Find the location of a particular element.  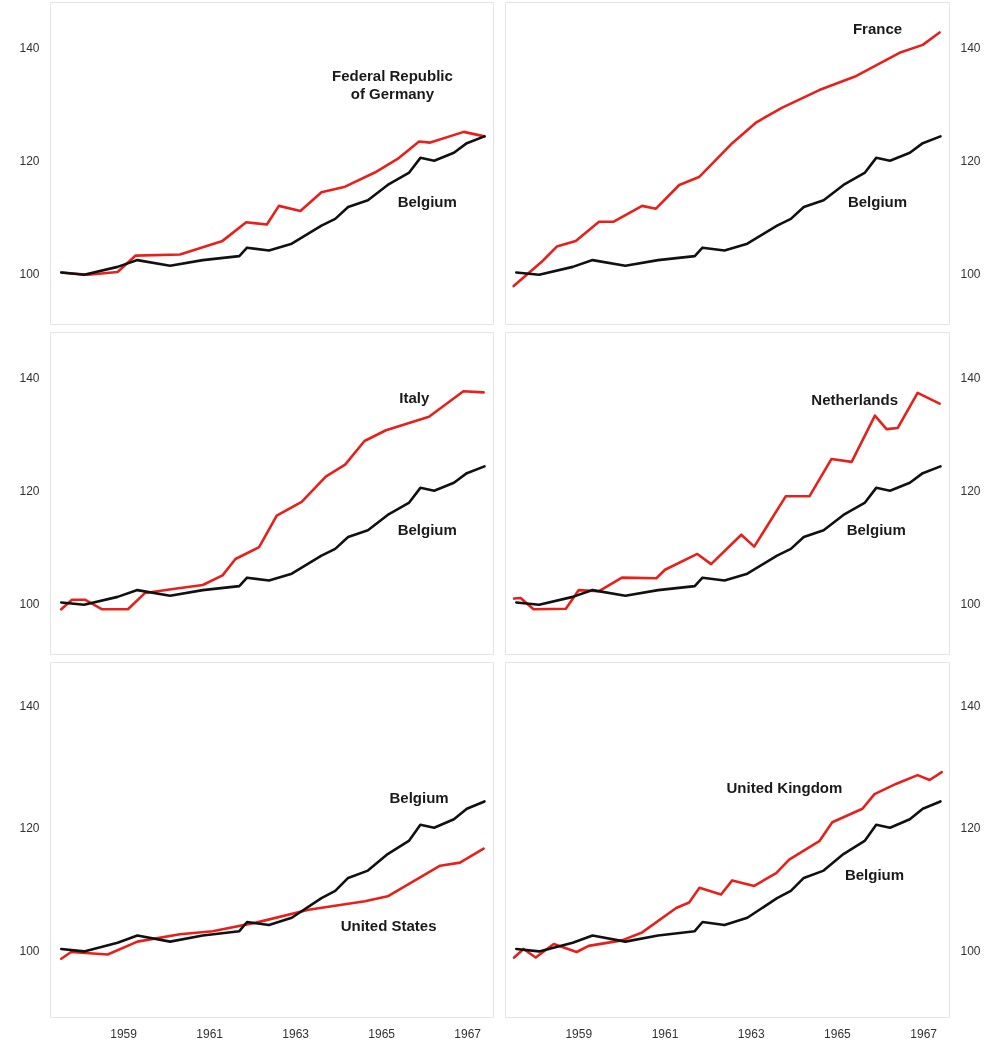

series-label: Italy is located at coordinates (415, 397).